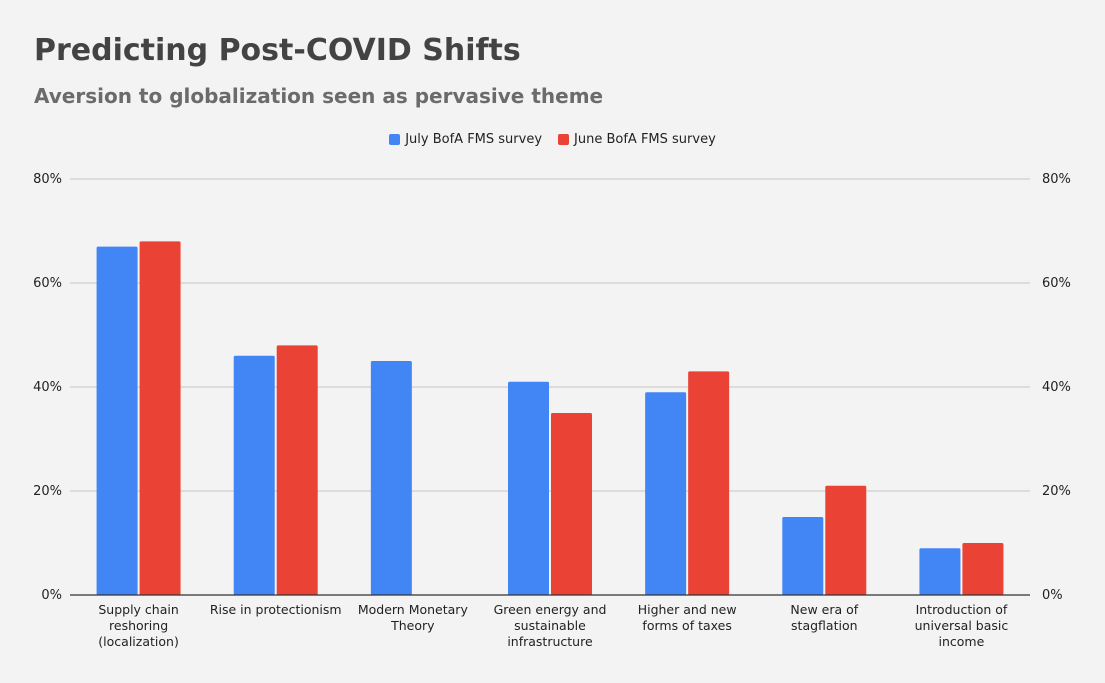 The image size is (1105, 683). Describe the element at coordinates (47, 179) in the screenshot. I see `y-tick-label-left: 80%` at that location.